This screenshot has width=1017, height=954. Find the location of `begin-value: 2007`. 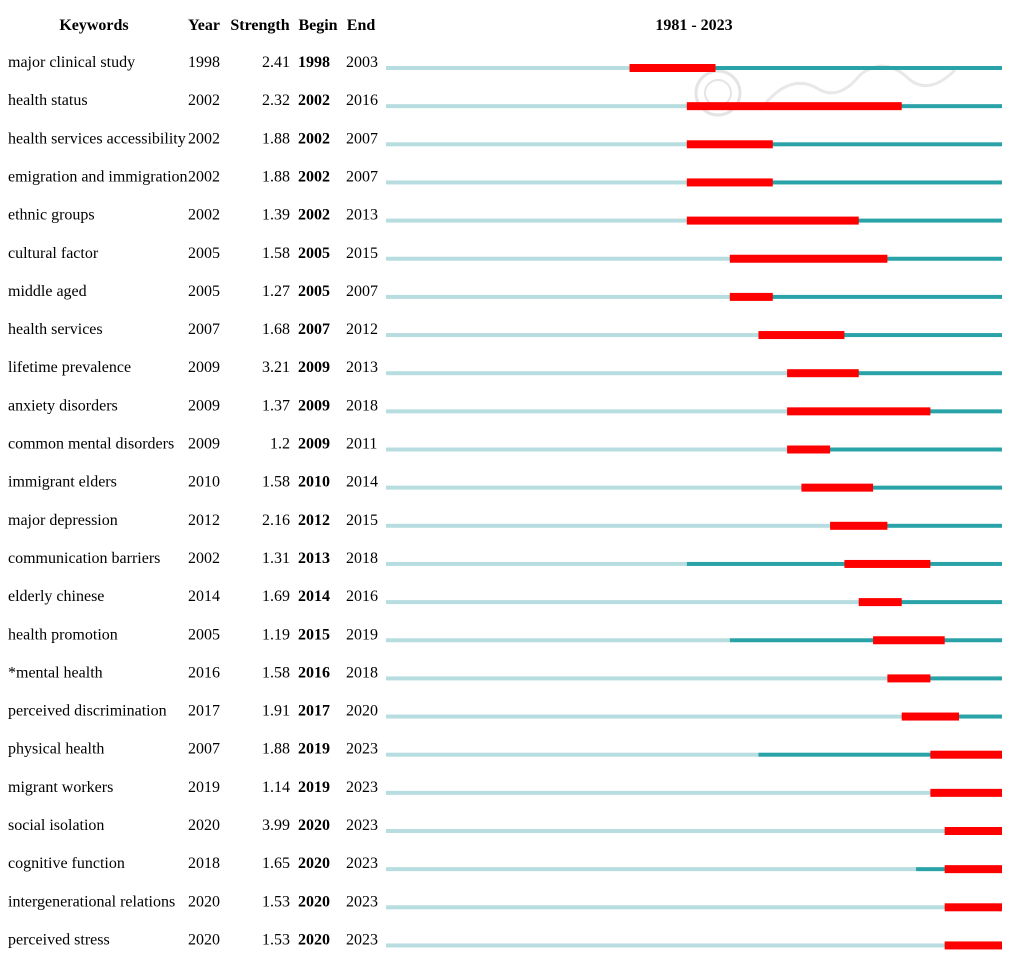

begin-value: 2007 is located at coordinates (314, 329).